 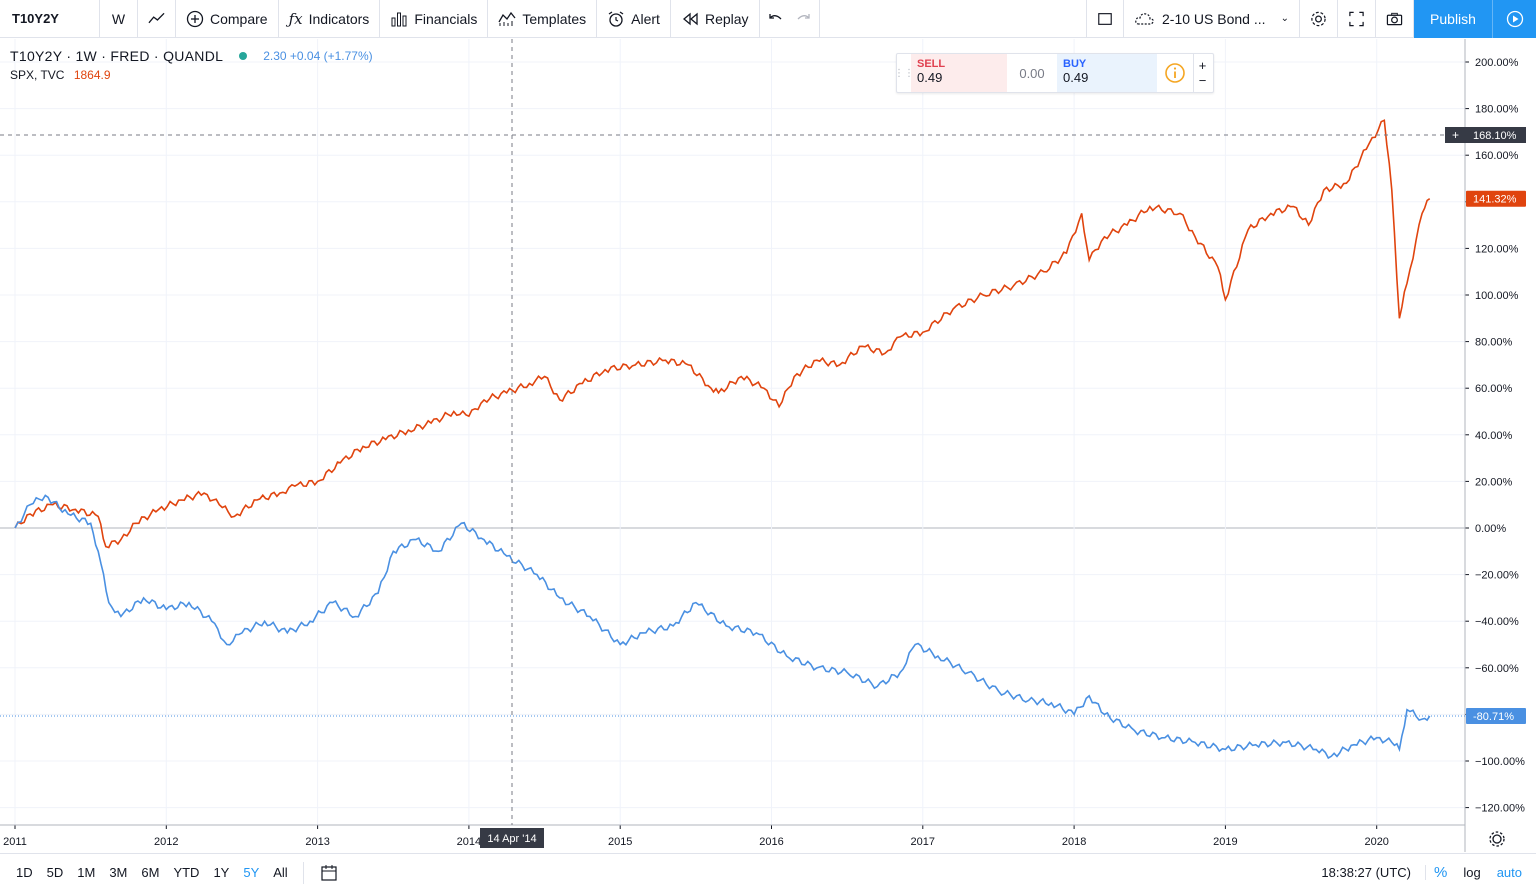 I want to click on x-tick-label: 2014, so click(x=469, y=842).